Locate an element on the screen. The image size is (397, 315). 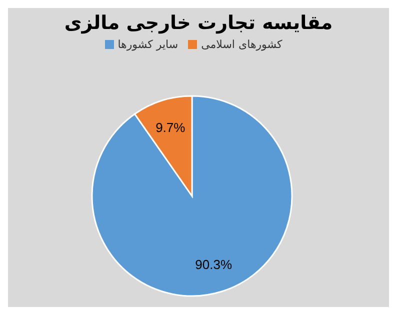
data-label: 90.3% is located at coordinates (213, 264).